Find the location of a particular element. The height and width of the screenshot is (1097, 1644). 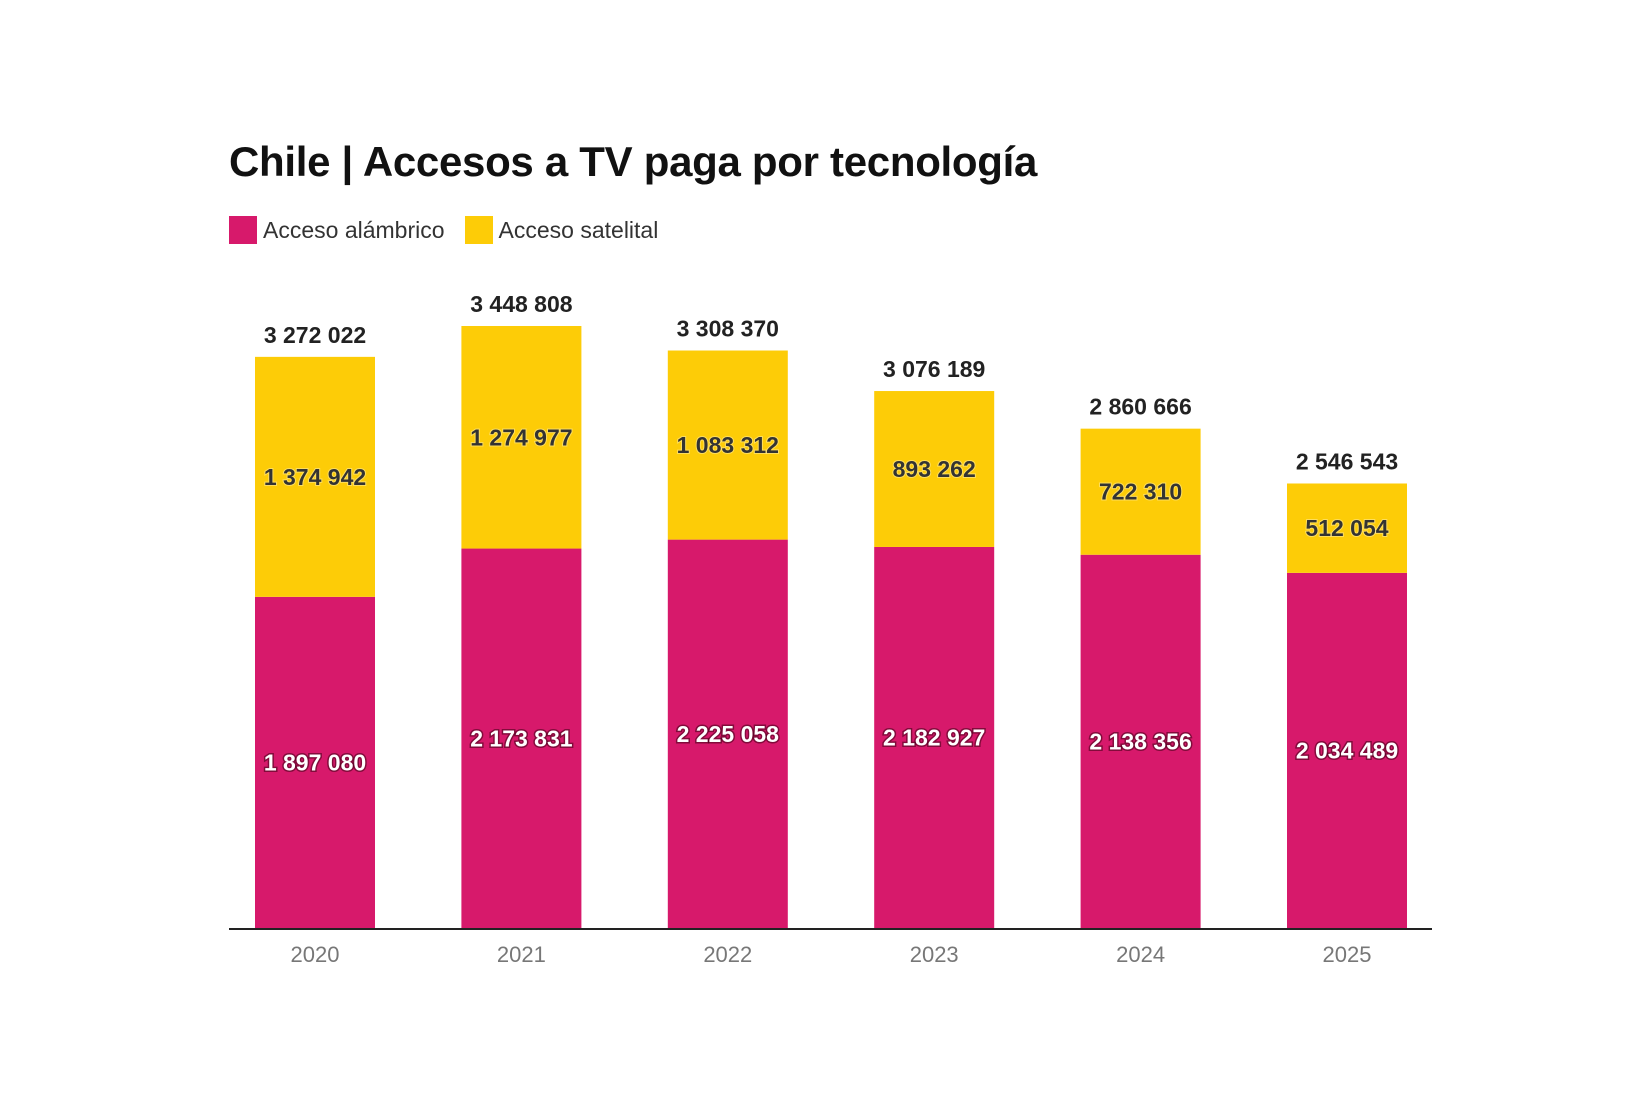

bar-wired-2020 is located at coordinates (315, 762).